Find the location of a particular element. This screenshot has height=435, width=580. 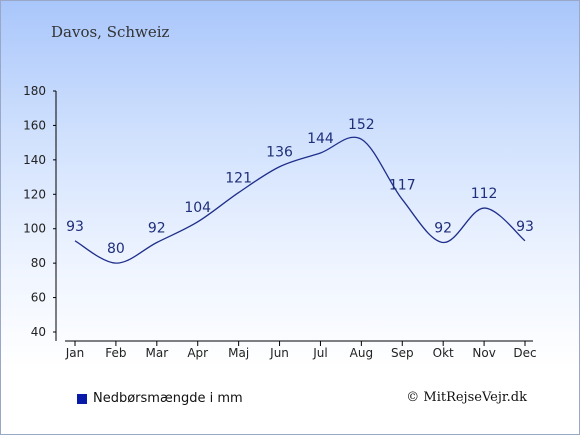

x-tick-label: Apr is located at coordinates (197, 353).